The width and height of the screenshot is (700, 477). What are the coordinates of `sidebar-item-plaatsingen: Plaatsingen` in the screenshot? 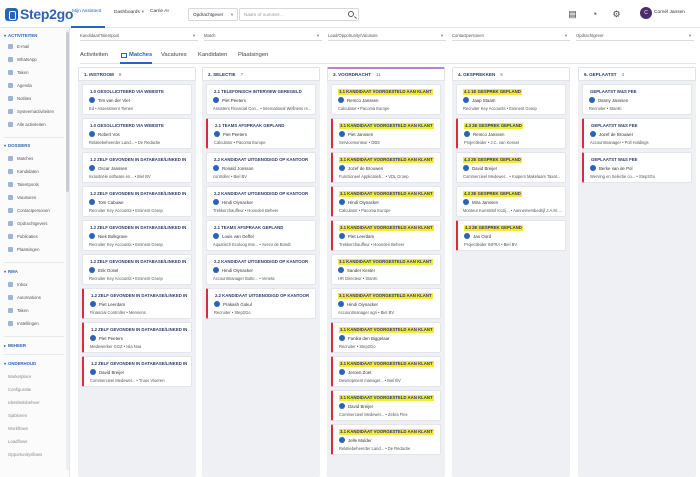 It's located at (23, 249).